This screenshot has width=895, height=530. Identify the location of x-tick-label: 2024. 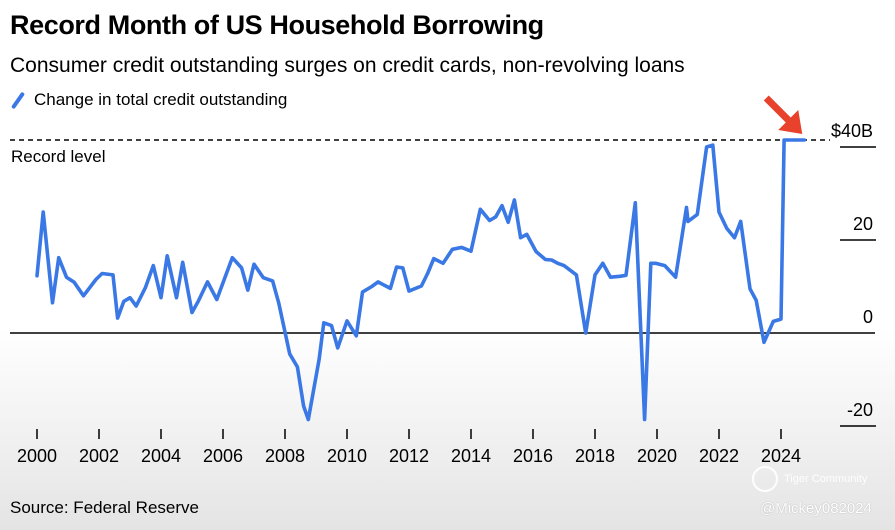
(781, 456).